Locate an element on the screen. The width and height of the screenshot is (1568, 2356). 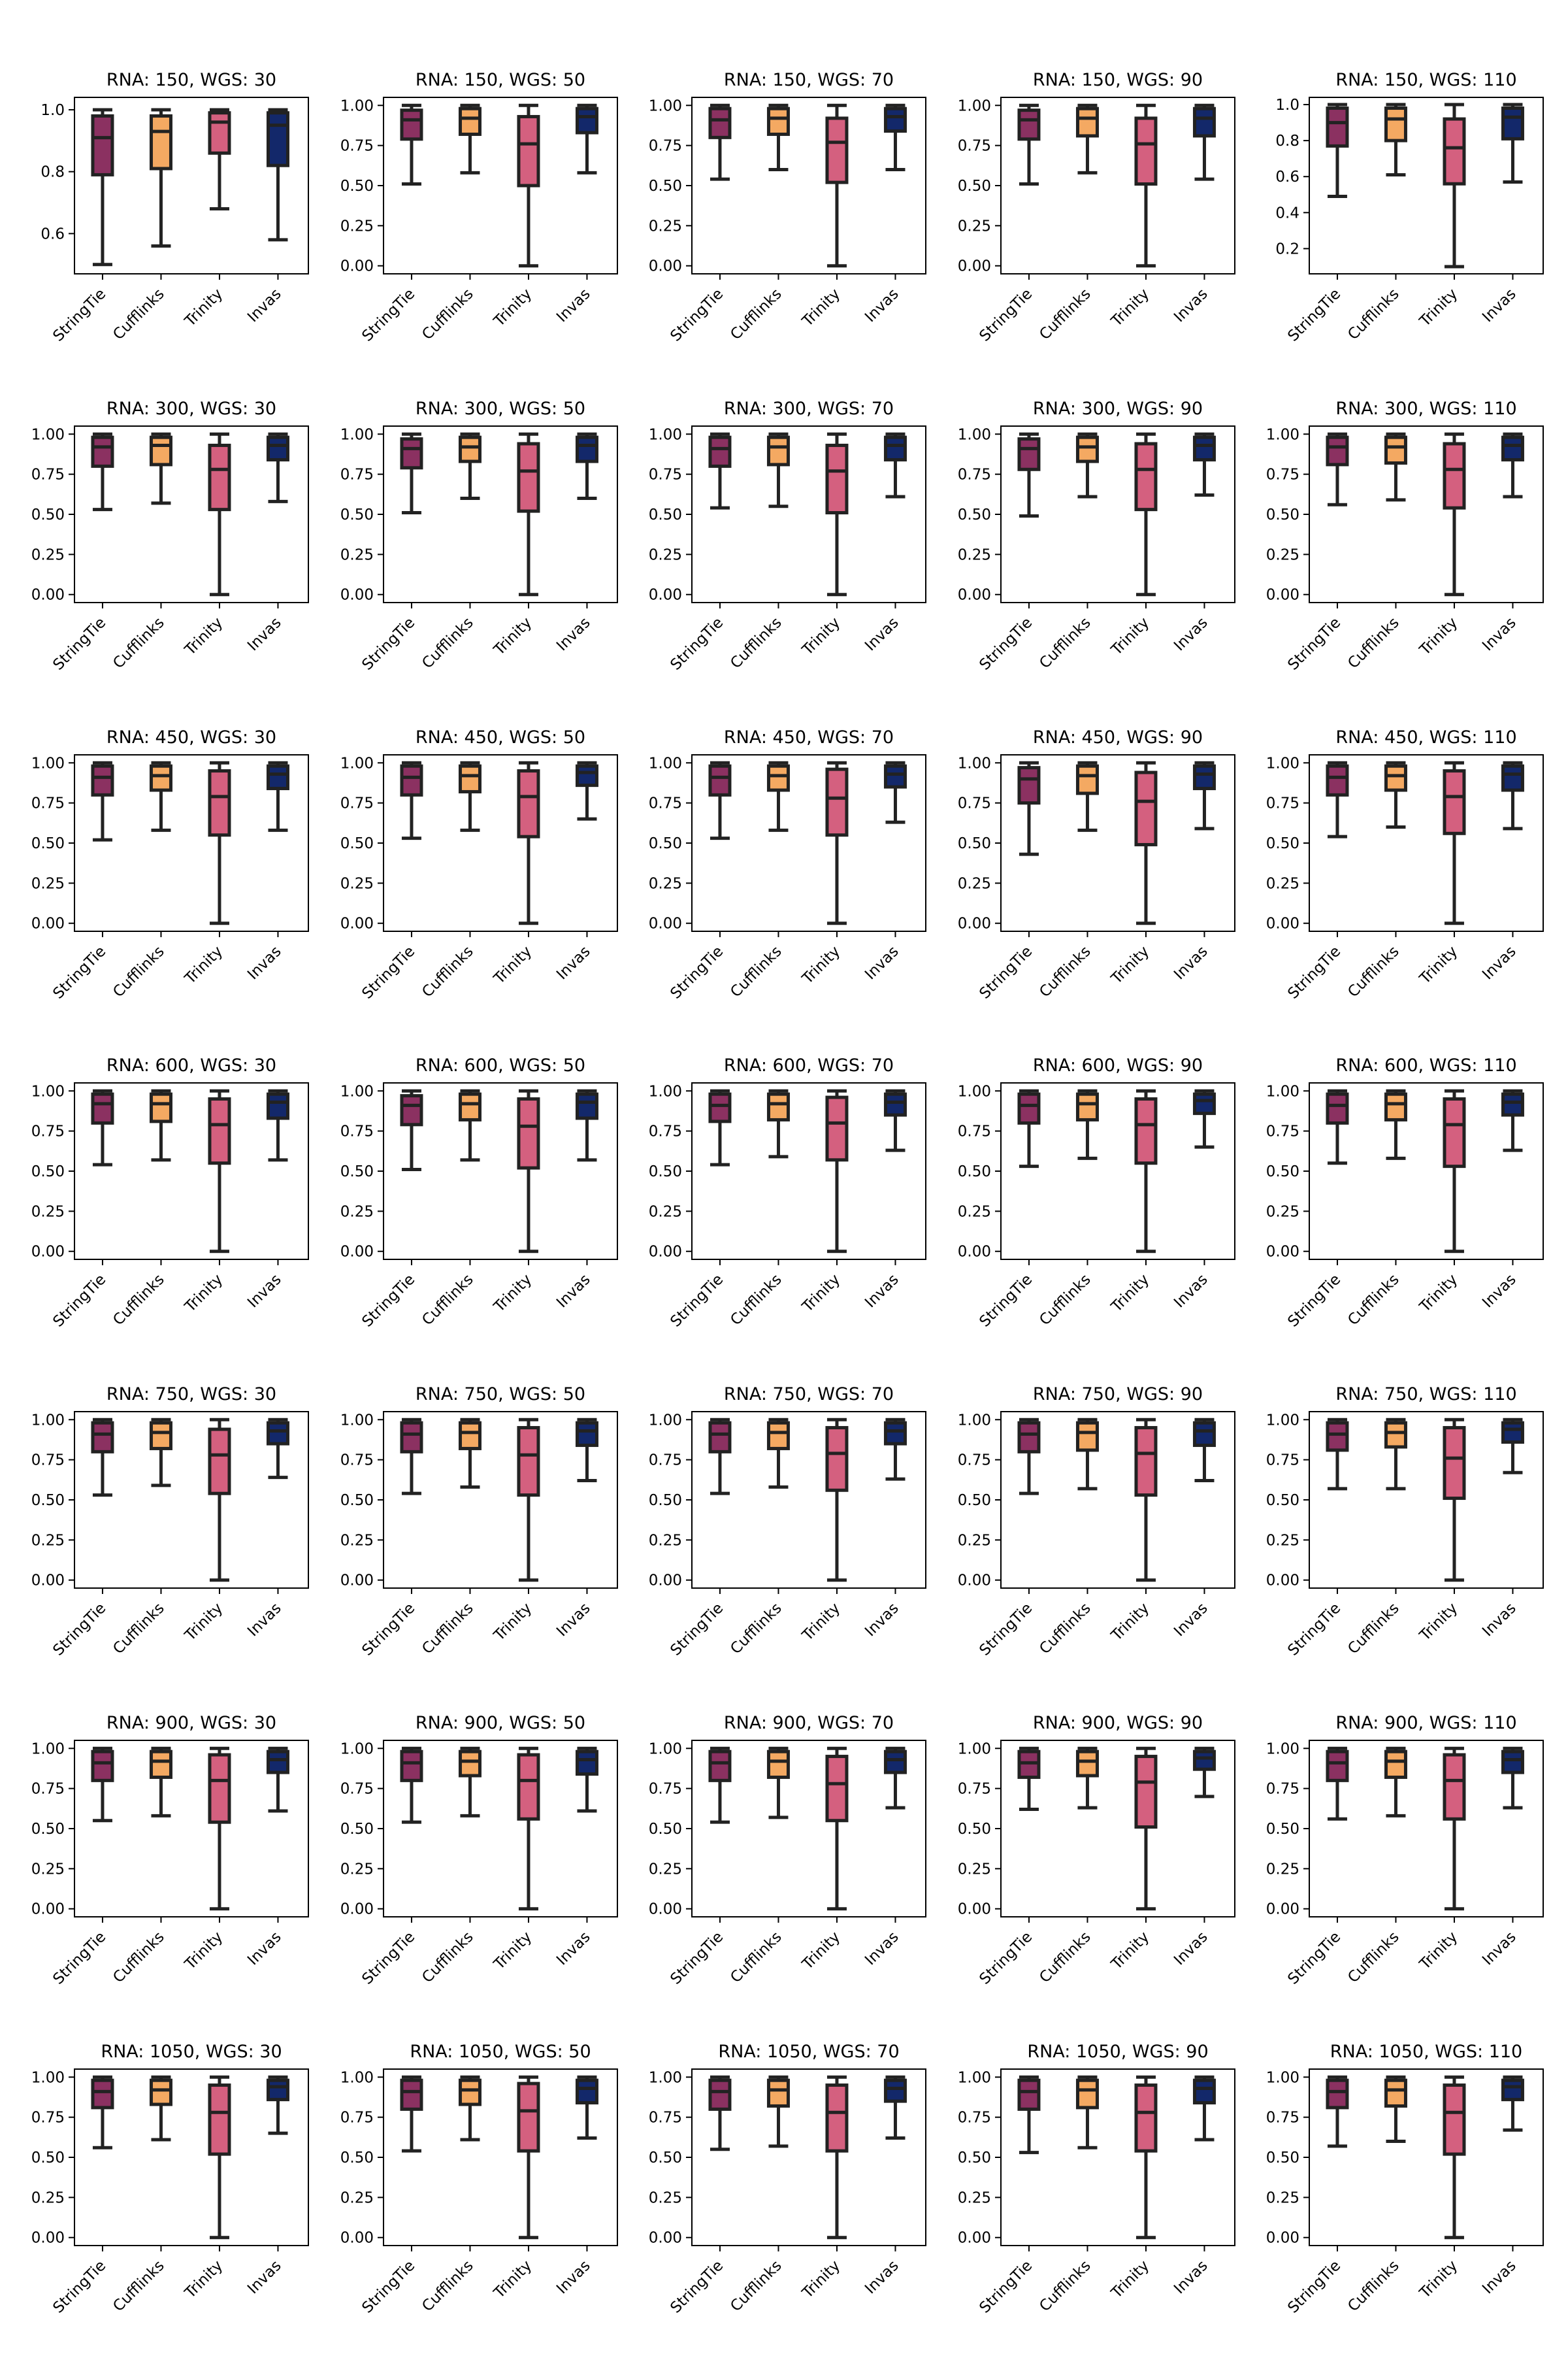
subplot-title: RNA: 150, WGS: 70 is located at coordinates (809, 80).